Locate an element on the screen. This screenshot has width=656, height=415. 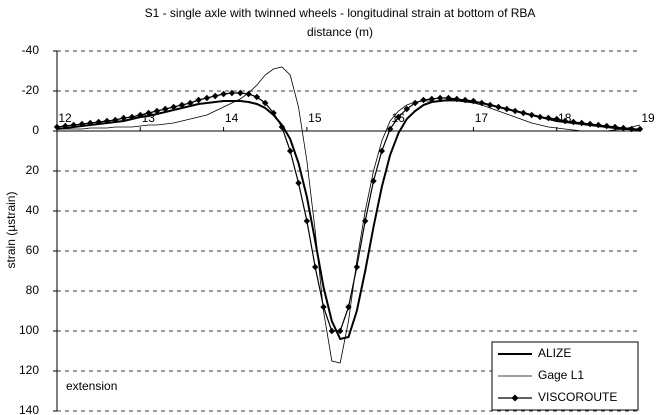
x-tick-label: 12 is located at coordinates (65, 118).